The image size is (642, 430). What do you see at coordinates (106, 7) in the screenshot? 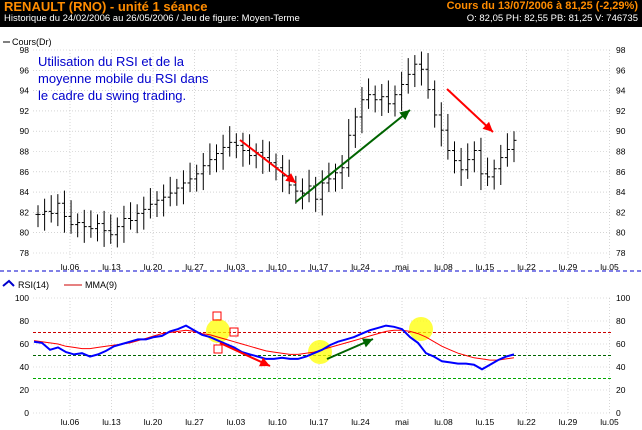
I see `instrument-title: RENAULT (RNO) - unité 1 séance` at bounding box center [106, 7].